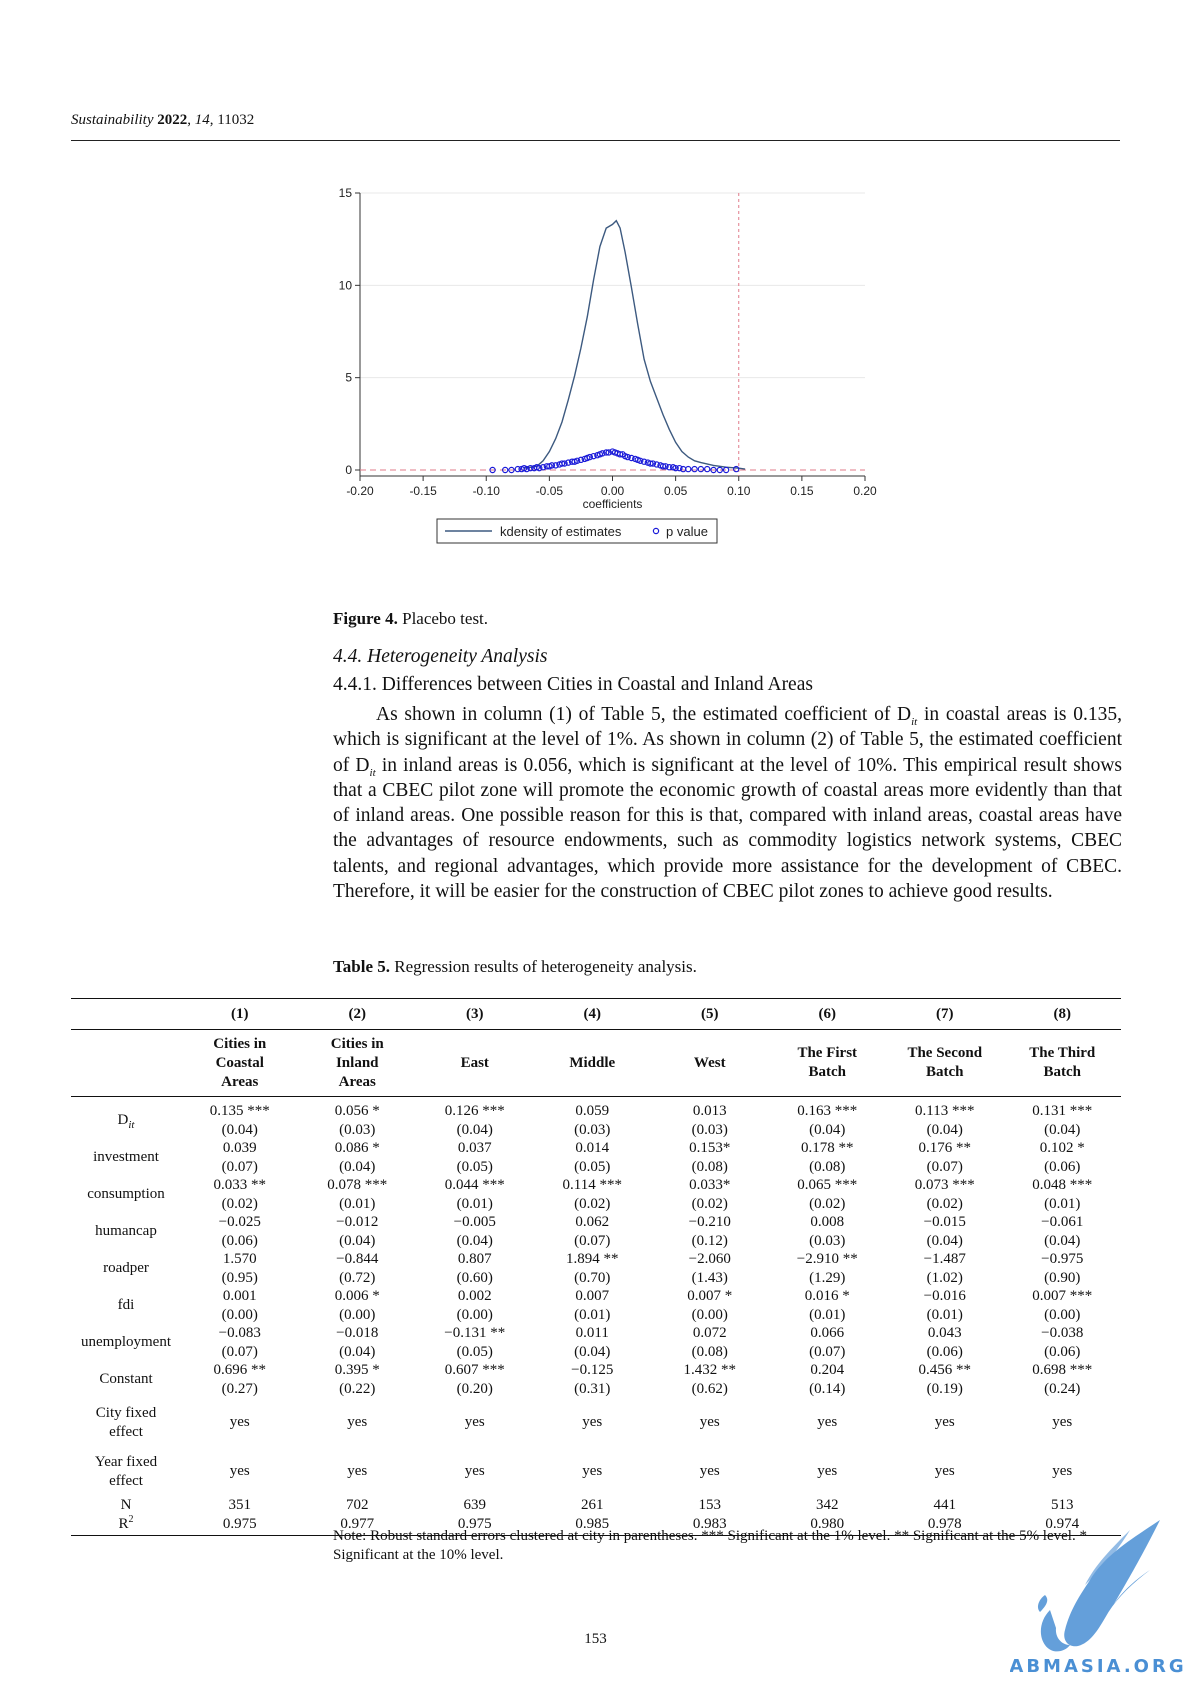 This screenshot has height=1684, width=1191. I want to click on r2-cell: 0.975, so click(240, 1525).